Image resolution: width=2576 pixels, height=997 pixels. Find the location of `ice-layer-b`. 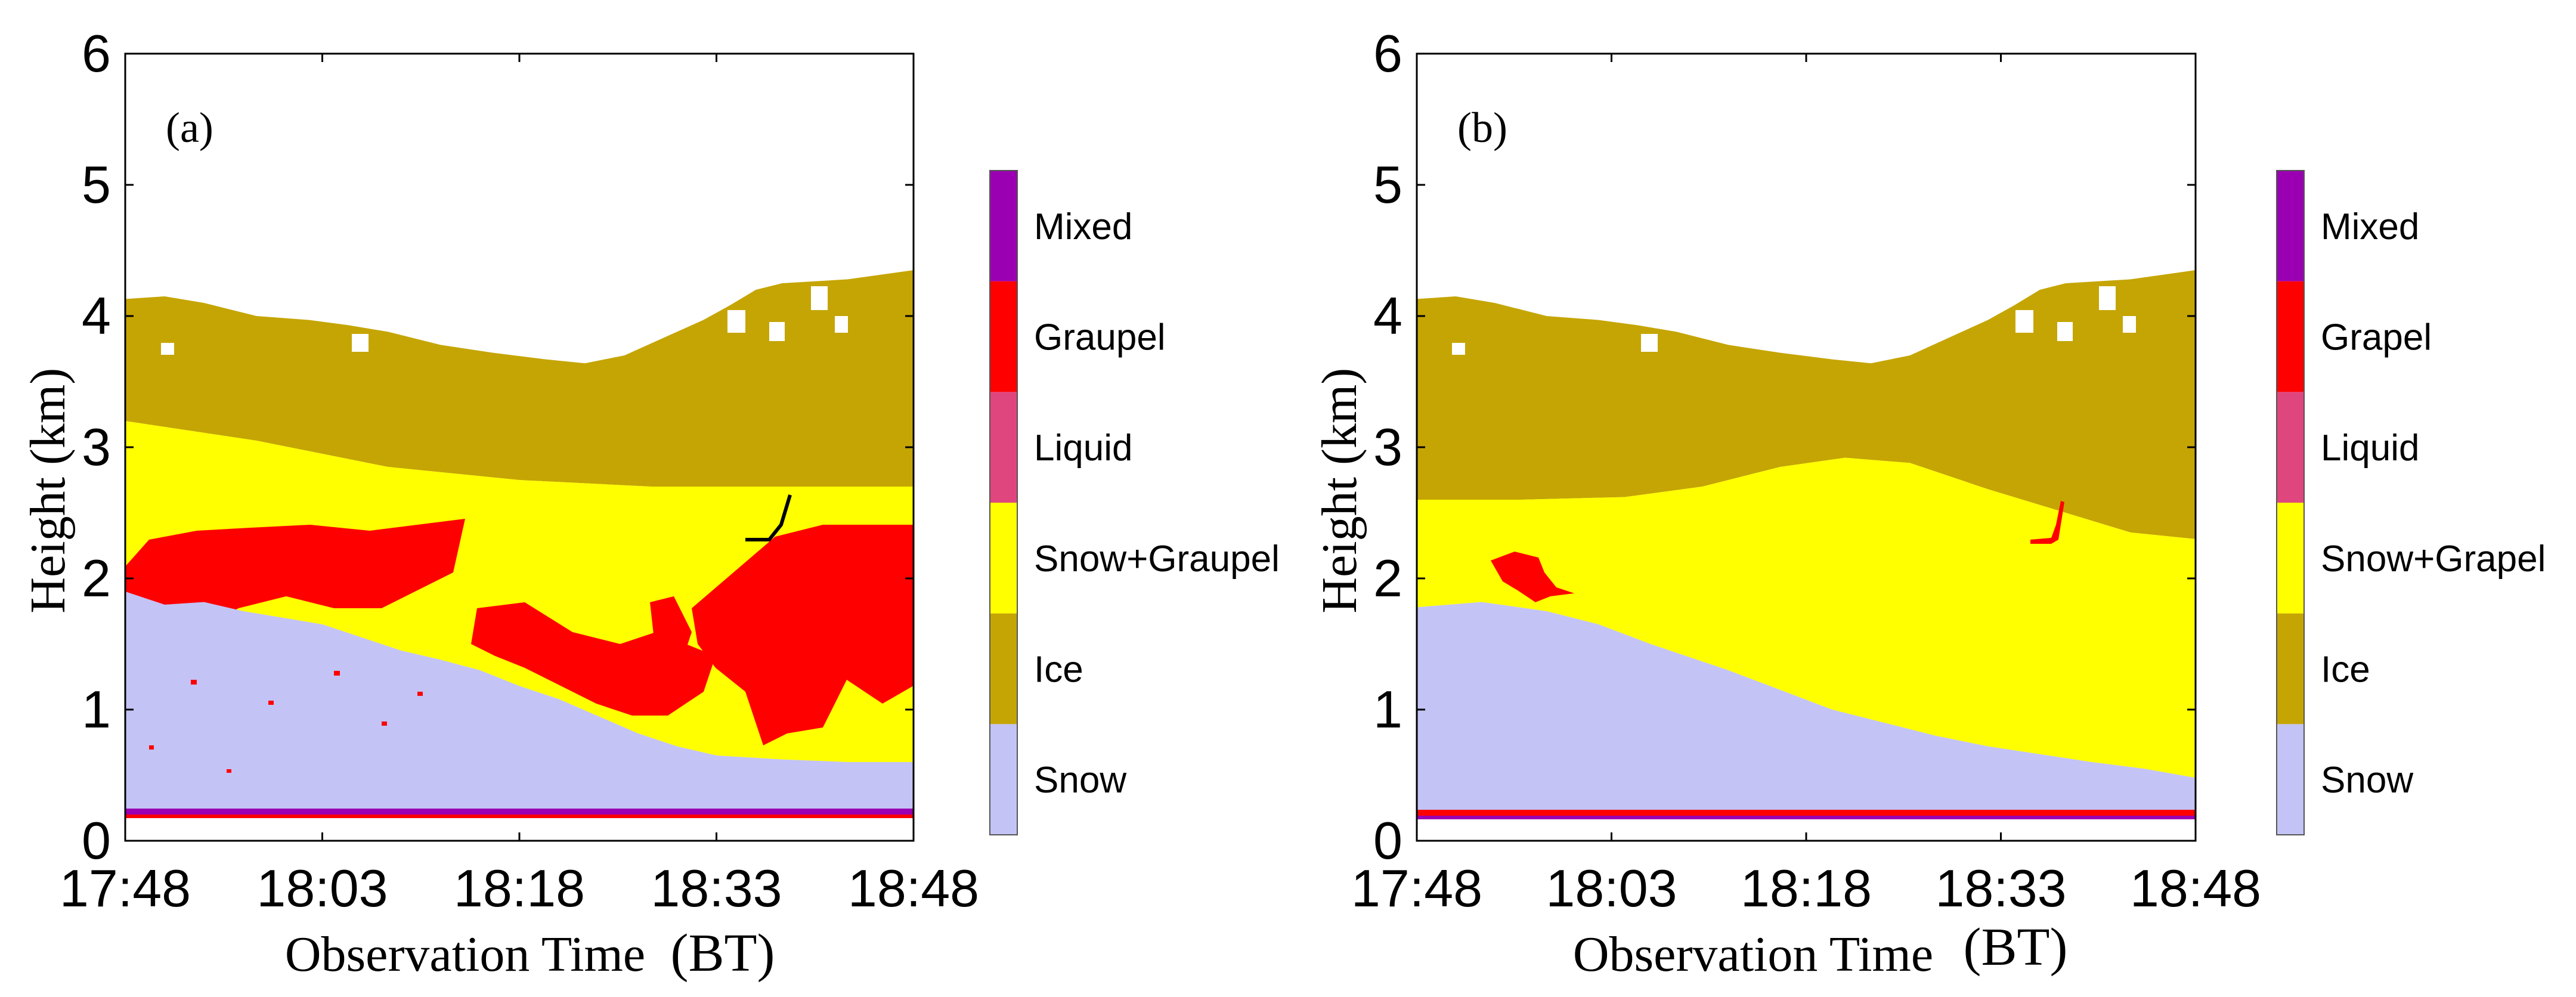

ice-layer-b is located at coordinates (1807, 404).